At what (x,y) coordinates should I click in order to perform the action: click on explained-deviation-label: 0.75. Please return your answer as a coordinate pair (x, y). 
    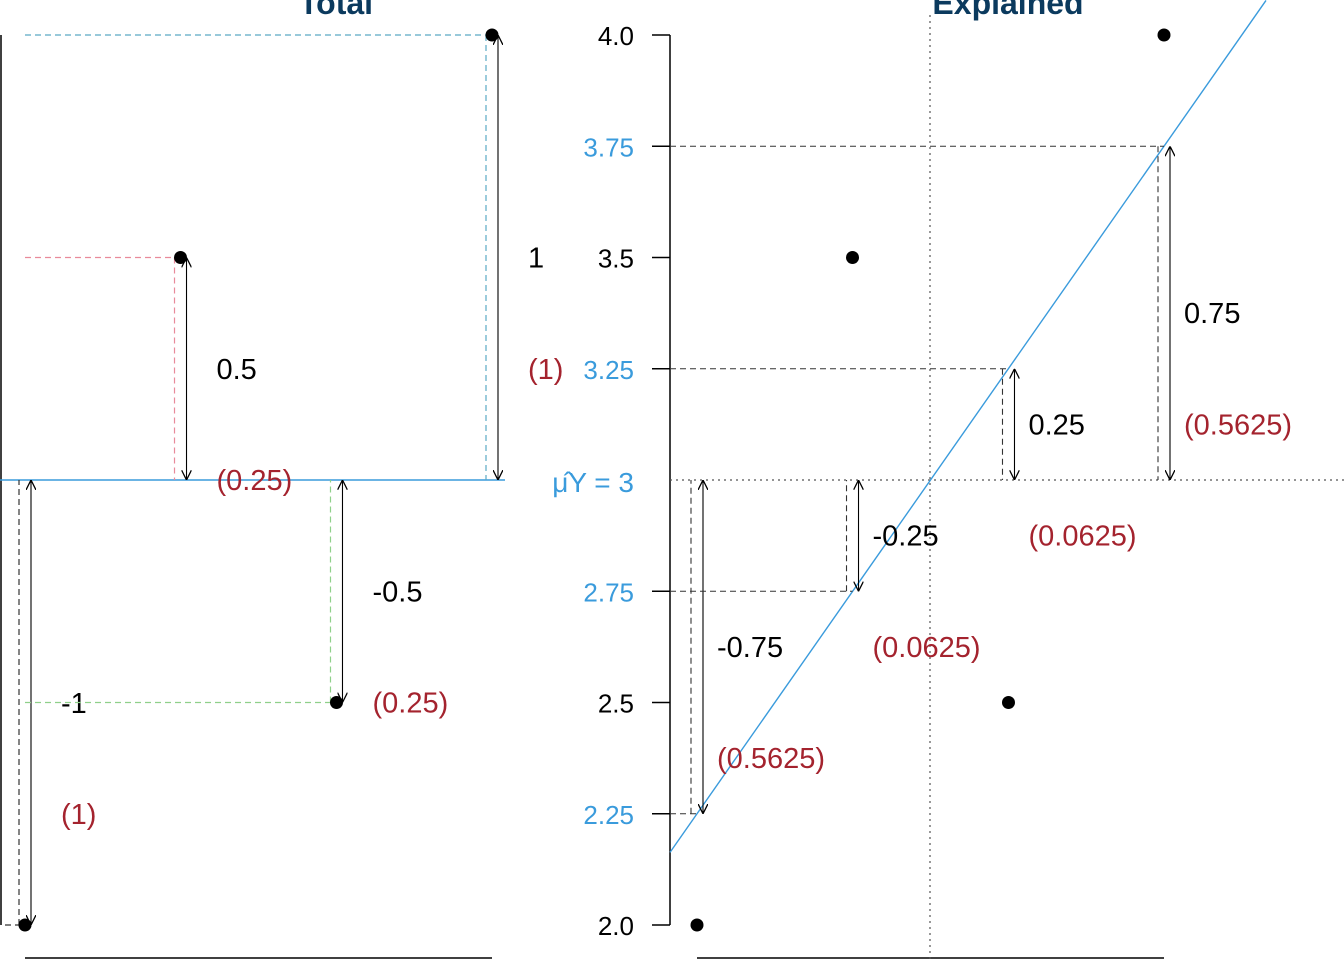
    Looking at the image, I should click on (1212, 314).